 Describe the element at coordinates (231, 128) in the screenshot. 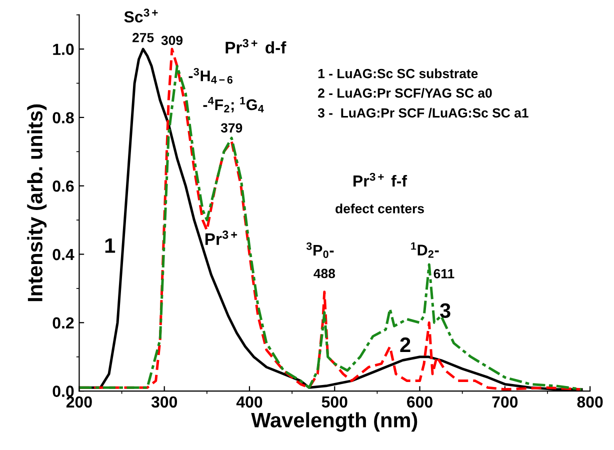

I see `annotation: 379` at that location.